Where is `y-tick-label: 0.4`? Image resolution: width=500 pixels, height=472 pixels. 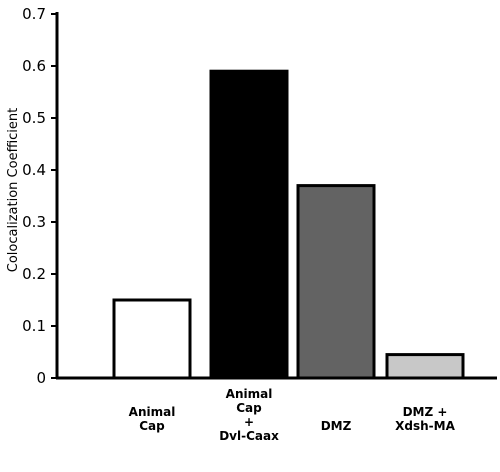
y-tick-label: 0.4 is located at coordinates (34, 170).